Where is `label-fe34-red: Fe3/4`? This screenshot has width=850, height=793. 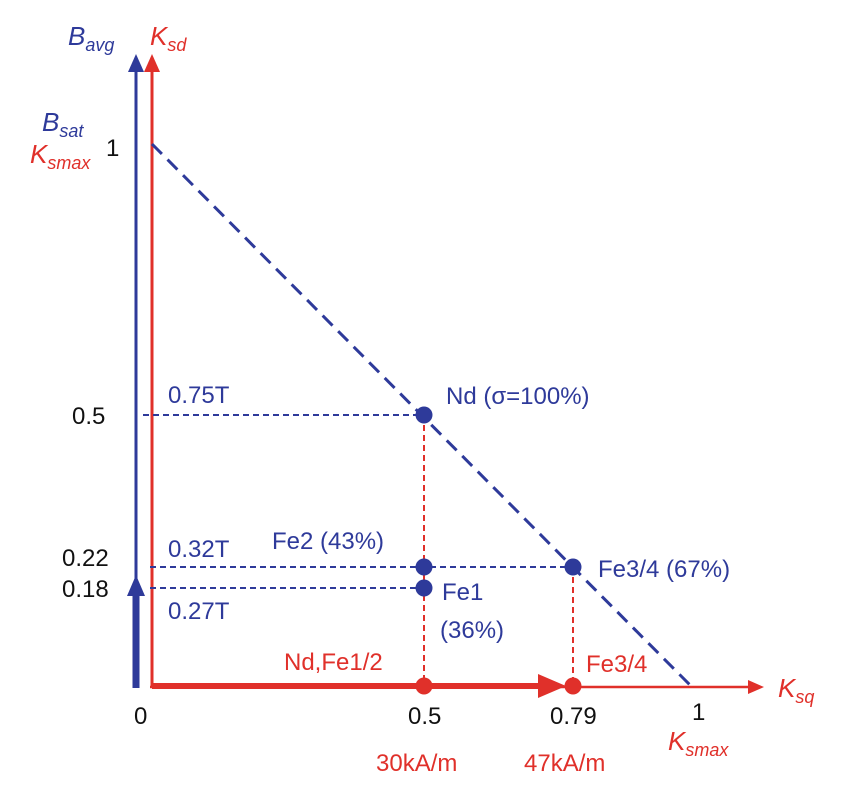 label-fe34-red: Fe3/4 is located at coordinates (616, 664).